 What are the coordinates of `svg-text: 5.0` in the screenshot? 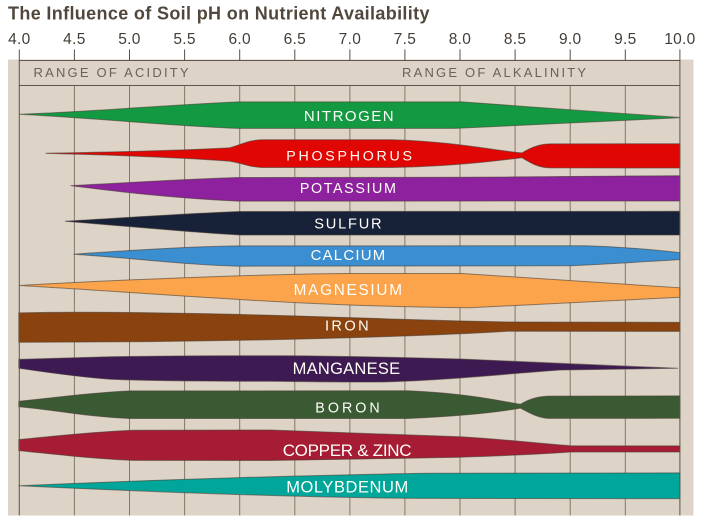 It's located at (129, 39).